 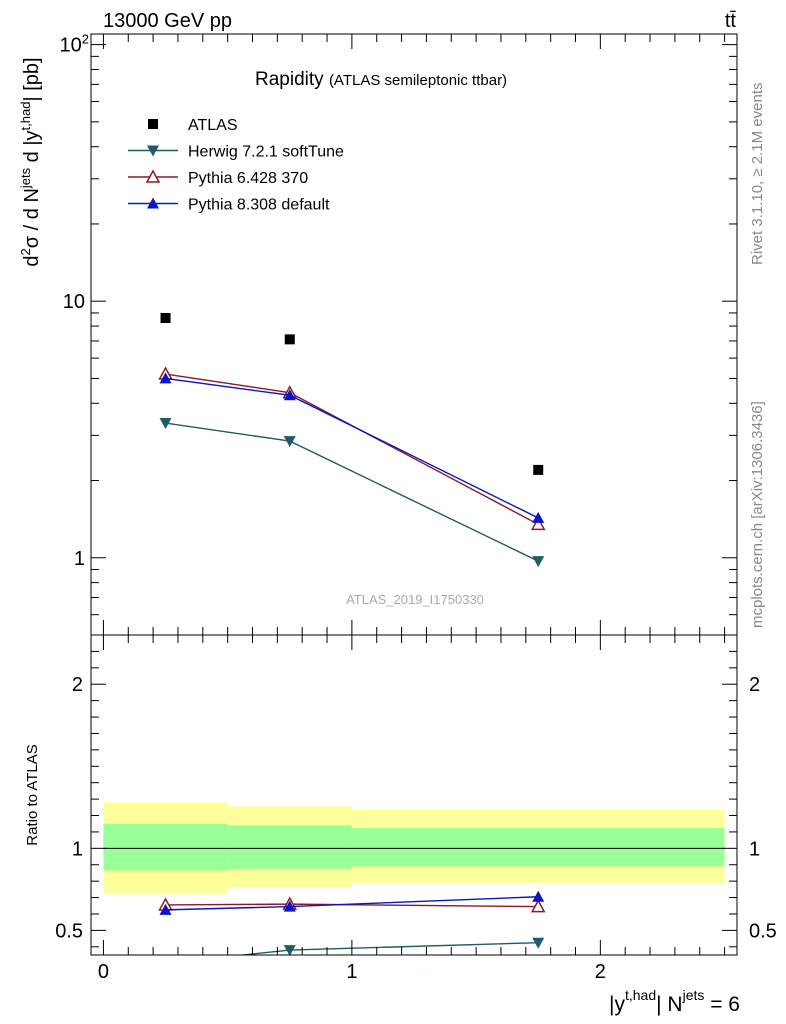 I want to click on ratio-uncertainty-bands, so click(x=414, y=848).